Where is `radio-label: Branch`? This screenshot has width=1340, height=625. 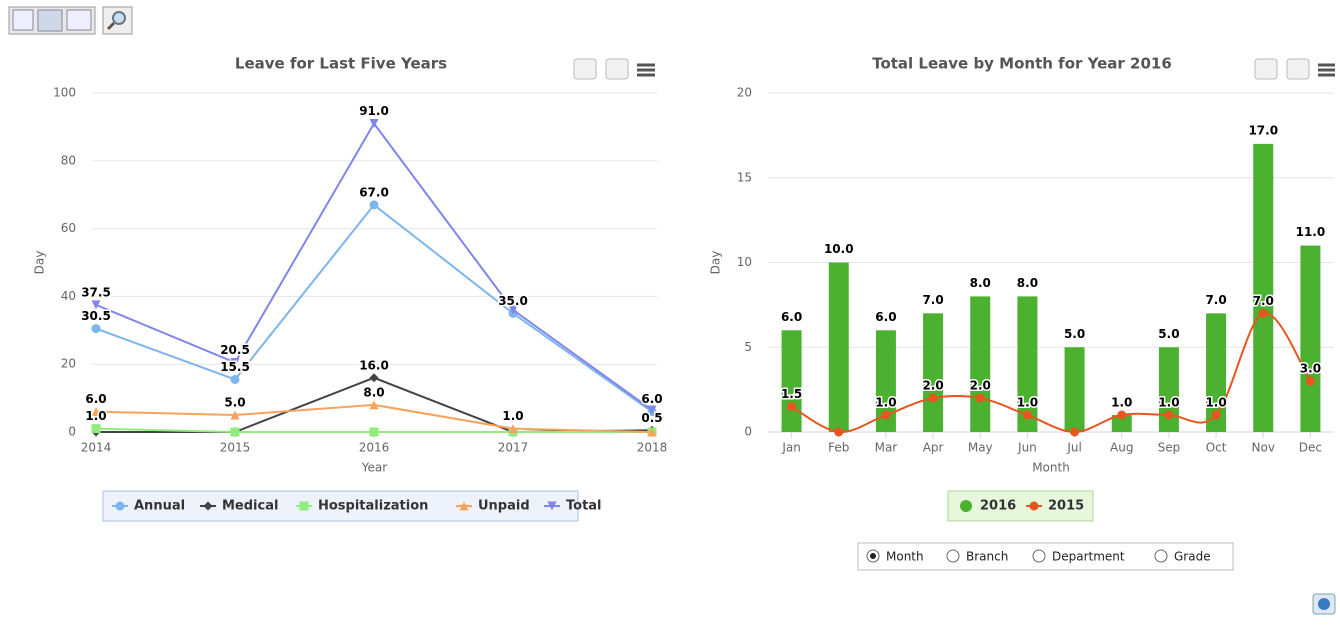
radio-label: Branch is located at coordinates (987, 557).